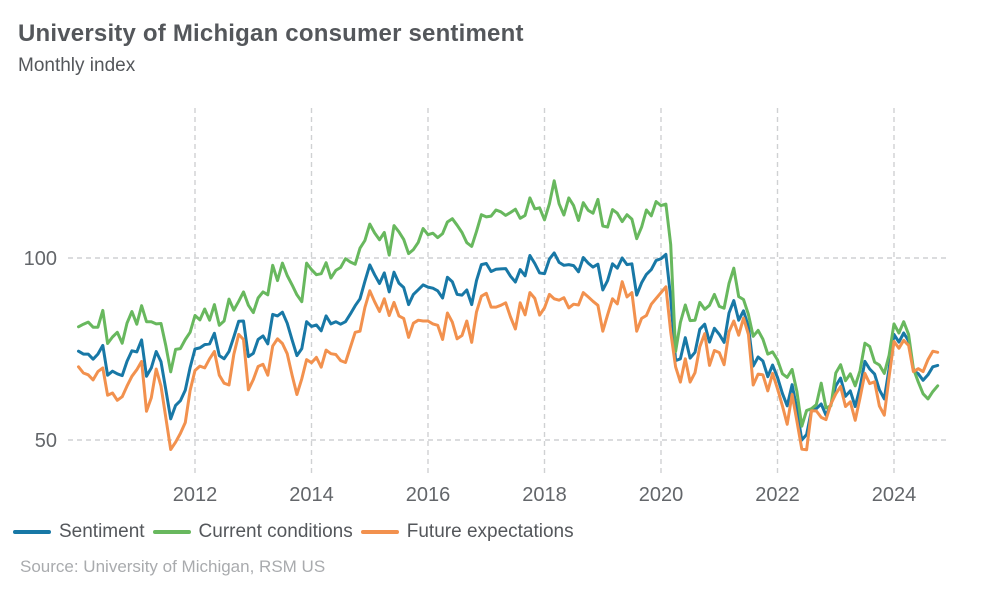 The width and height of the screenshot is (984, 600). I want to click on x-axis-tick-label: 2014, so click(311, 495).